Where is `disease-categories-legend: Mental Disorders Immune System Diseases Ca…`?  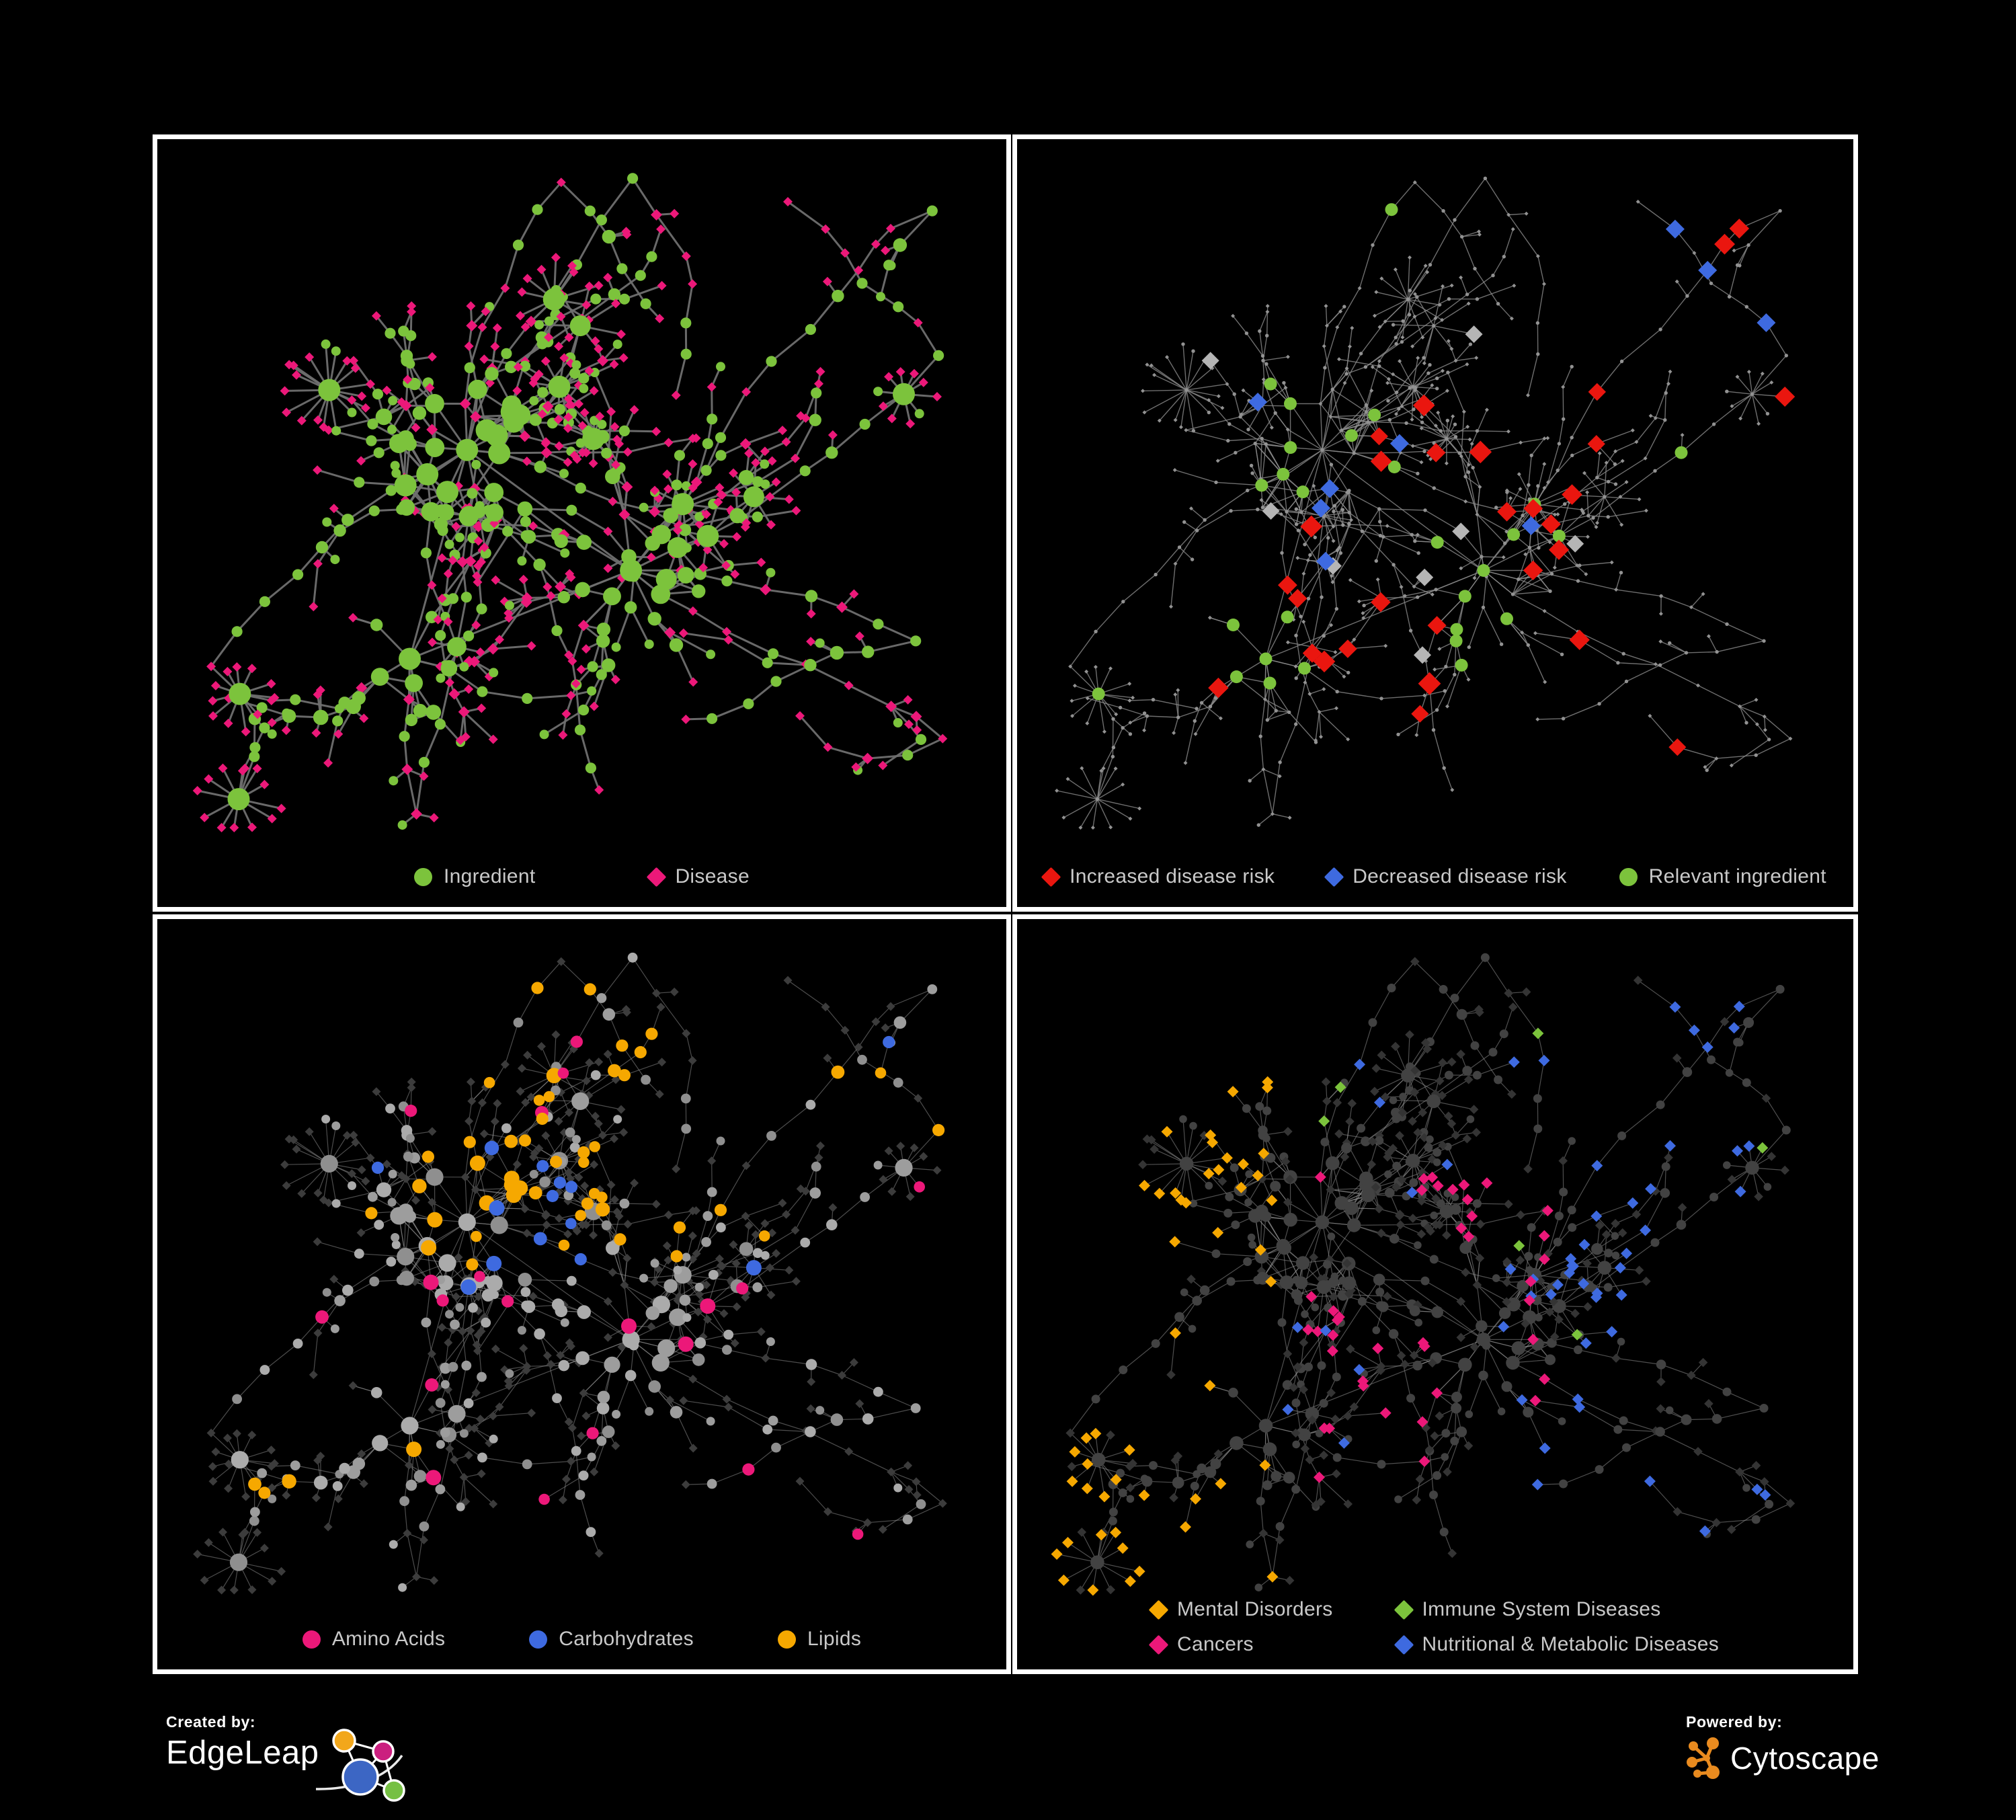
disease-categories-legend: Mental Disorders Immune System Diseases Ca… is located at coordinates (1435, 1627).